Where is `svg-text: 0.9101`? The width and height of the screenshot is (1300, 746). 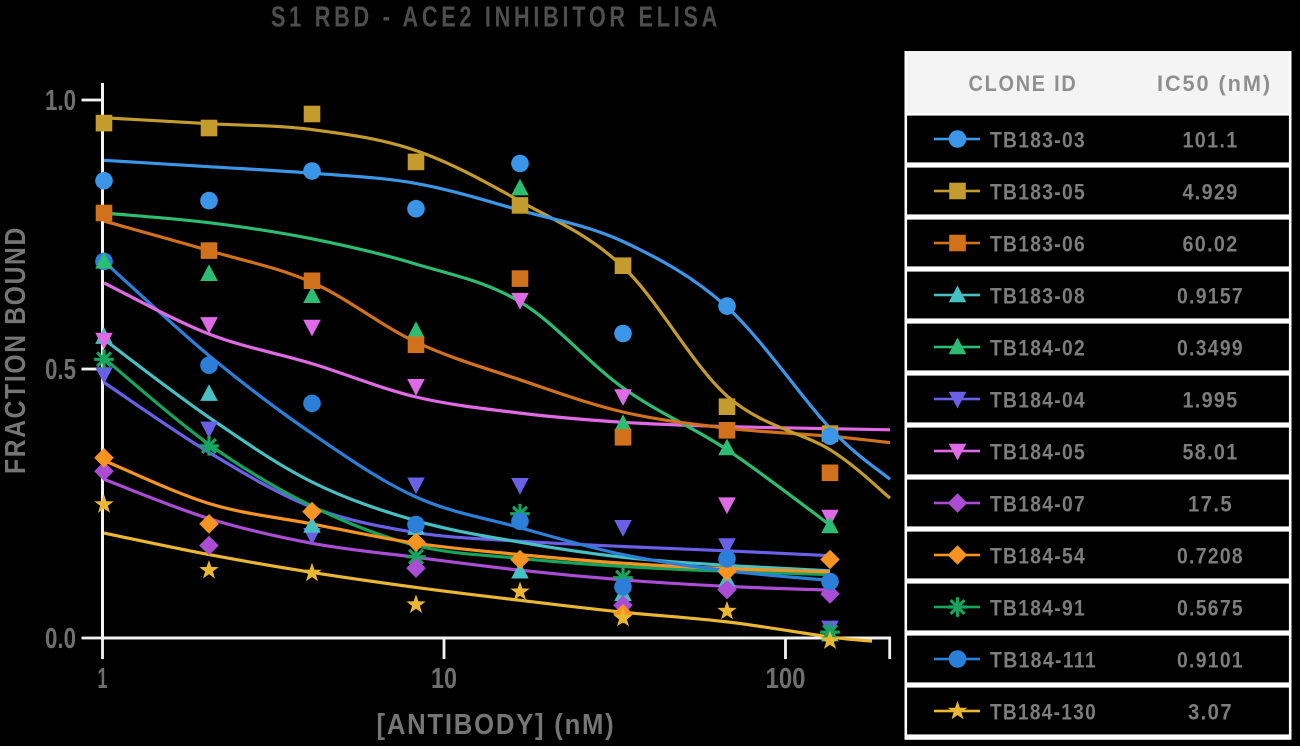
svg-text: 0.9101 is located at coordinates (1210, 659).